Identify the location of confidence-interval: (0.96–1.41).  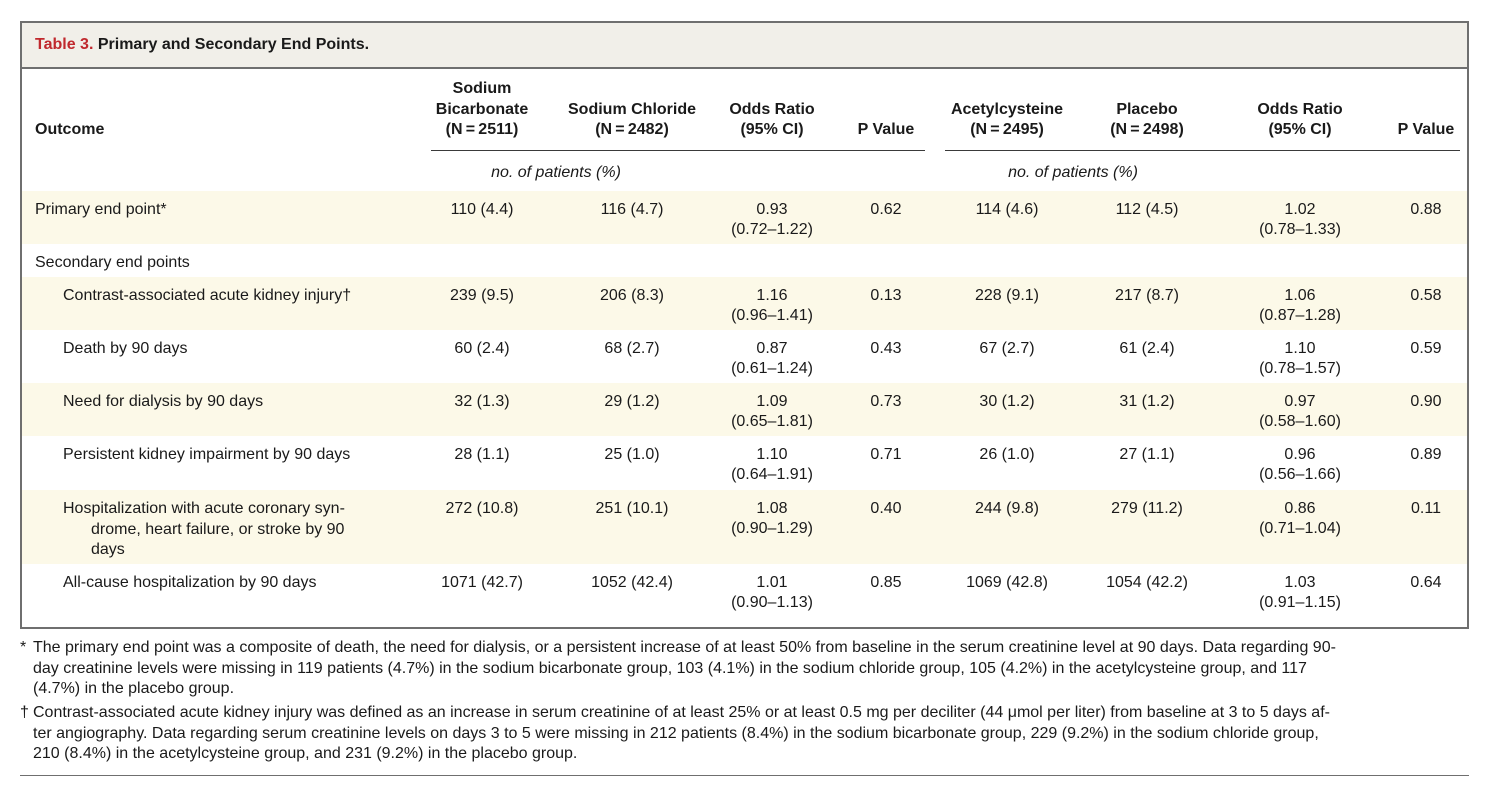
(772, 315).